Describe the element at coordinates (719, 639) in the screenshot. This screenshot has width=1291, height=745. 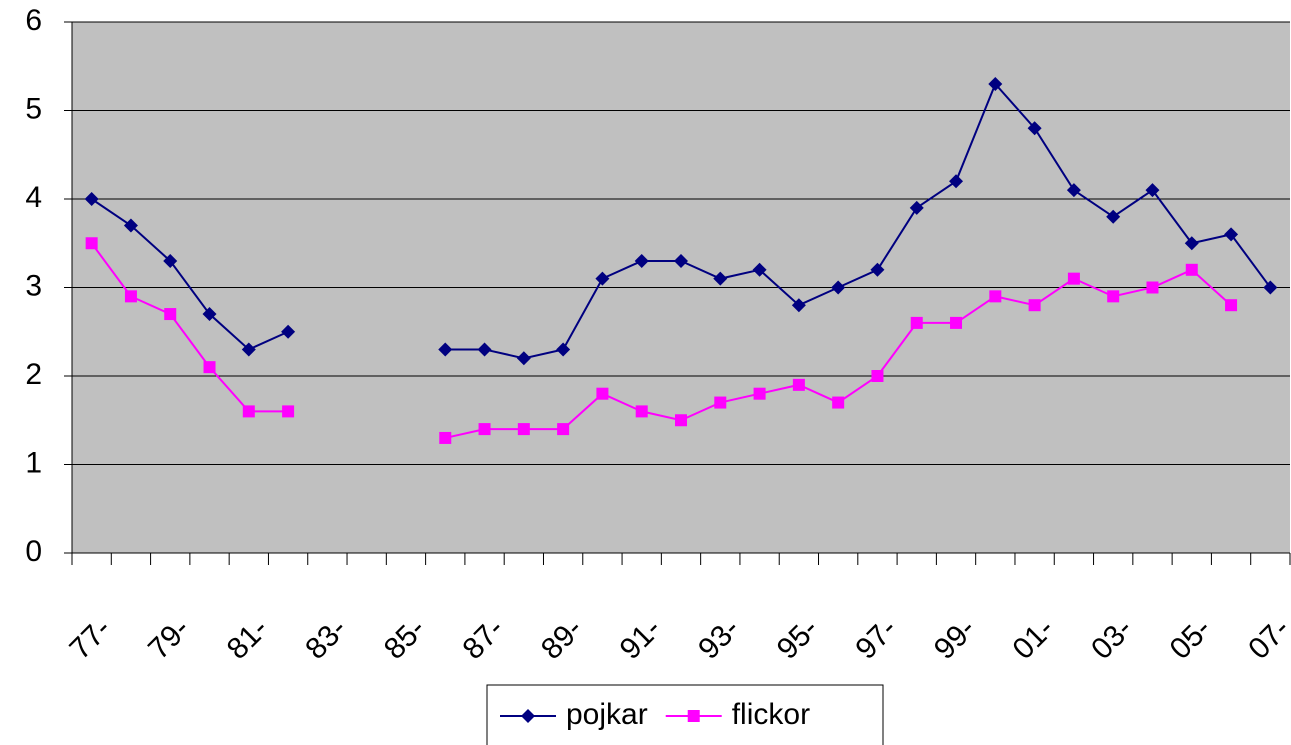
I see `x-tick-label: 93-` at that location.